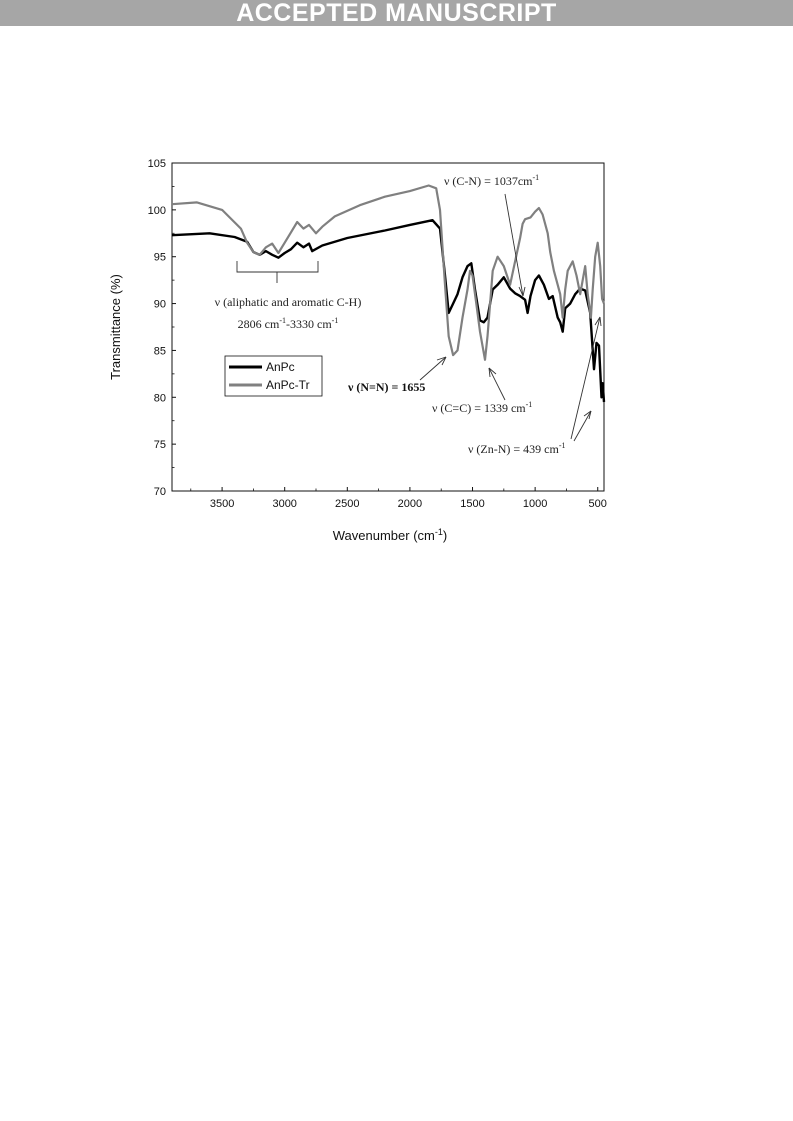  What do you see at coordinates (160, 351) in the screenshot?
I see `y-tick-label: 85` at bounding box center [160, 351].